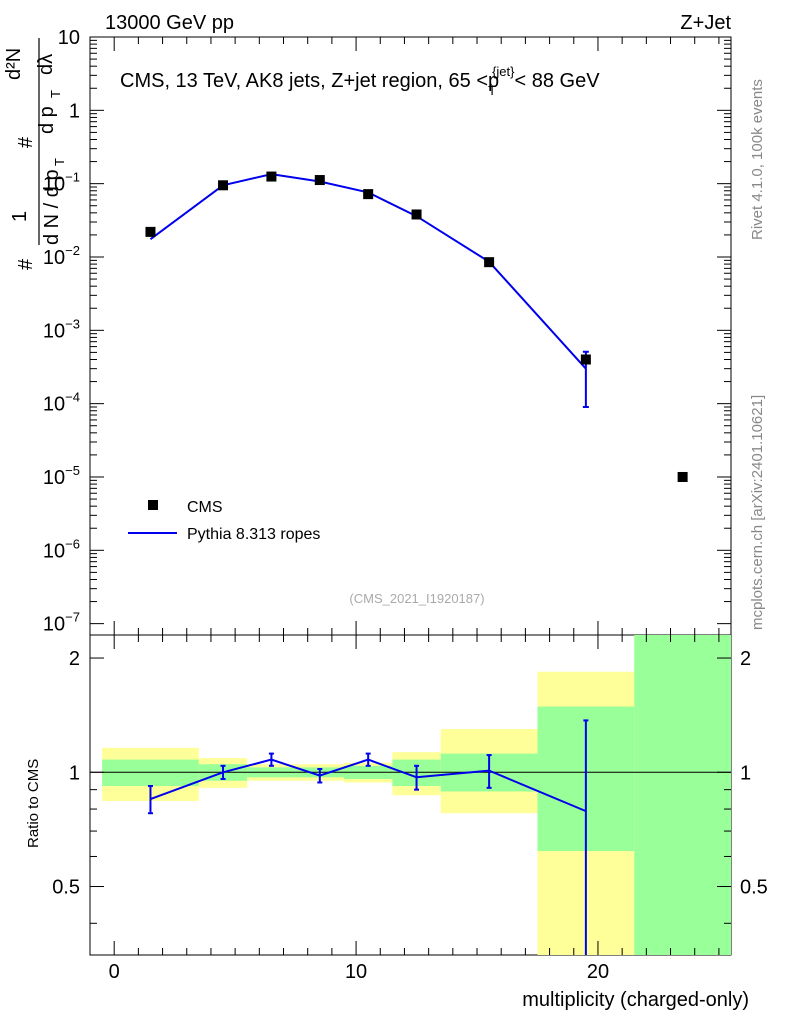 The height and width of the screenshot is (1024, 786). Describe the element at coordinates (757, 159) in the screenshot. I see `rivet-label: Rivet 4.1.0, 100k events` at that location.